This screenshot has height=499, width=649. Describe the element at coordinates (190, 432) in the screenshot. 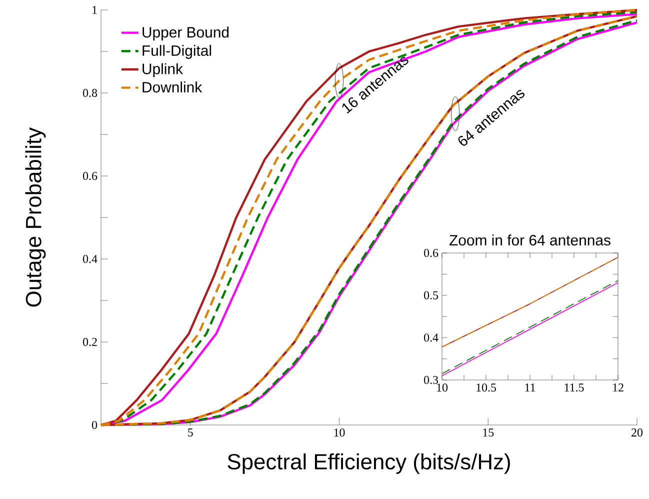

I see `x-tick-label: 5` at that location.